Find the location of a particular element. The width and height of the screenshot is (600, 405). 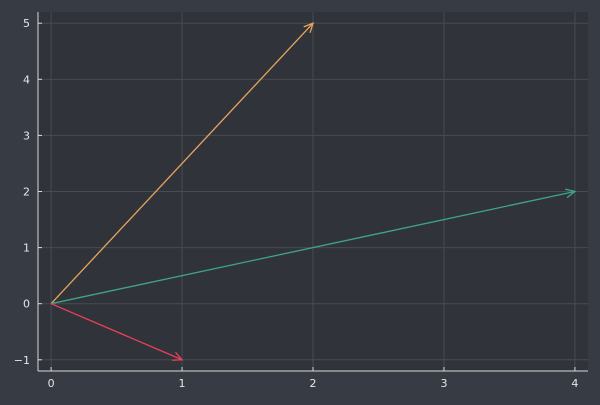

x-tick-label: 3 is located at coordinates (443, 383).